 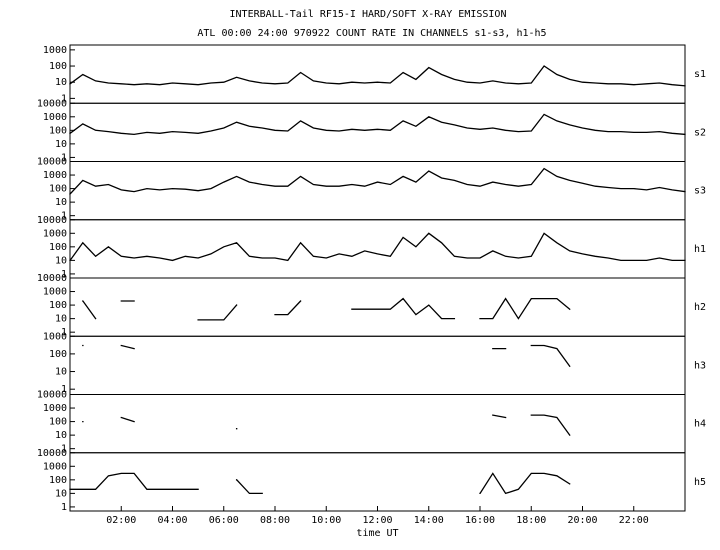 What do you see at coordinates (700, 482) in the screenshot?
I see `panel-label: h5` at bounding box center [700, 482].